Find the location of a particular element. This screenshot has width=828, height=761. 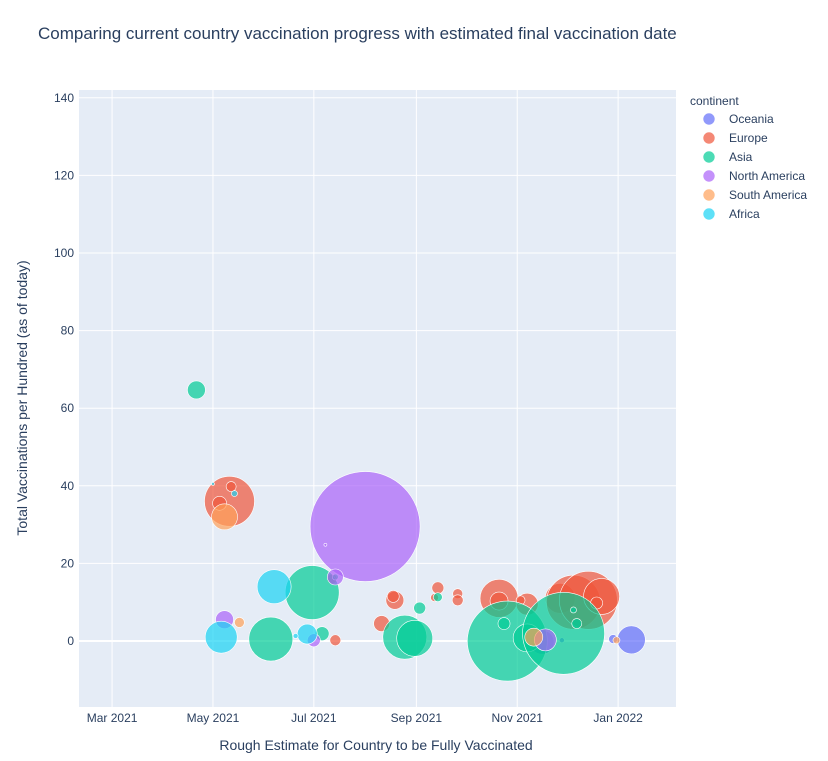

legend-item: Europe is located at coordinates (735, 138).